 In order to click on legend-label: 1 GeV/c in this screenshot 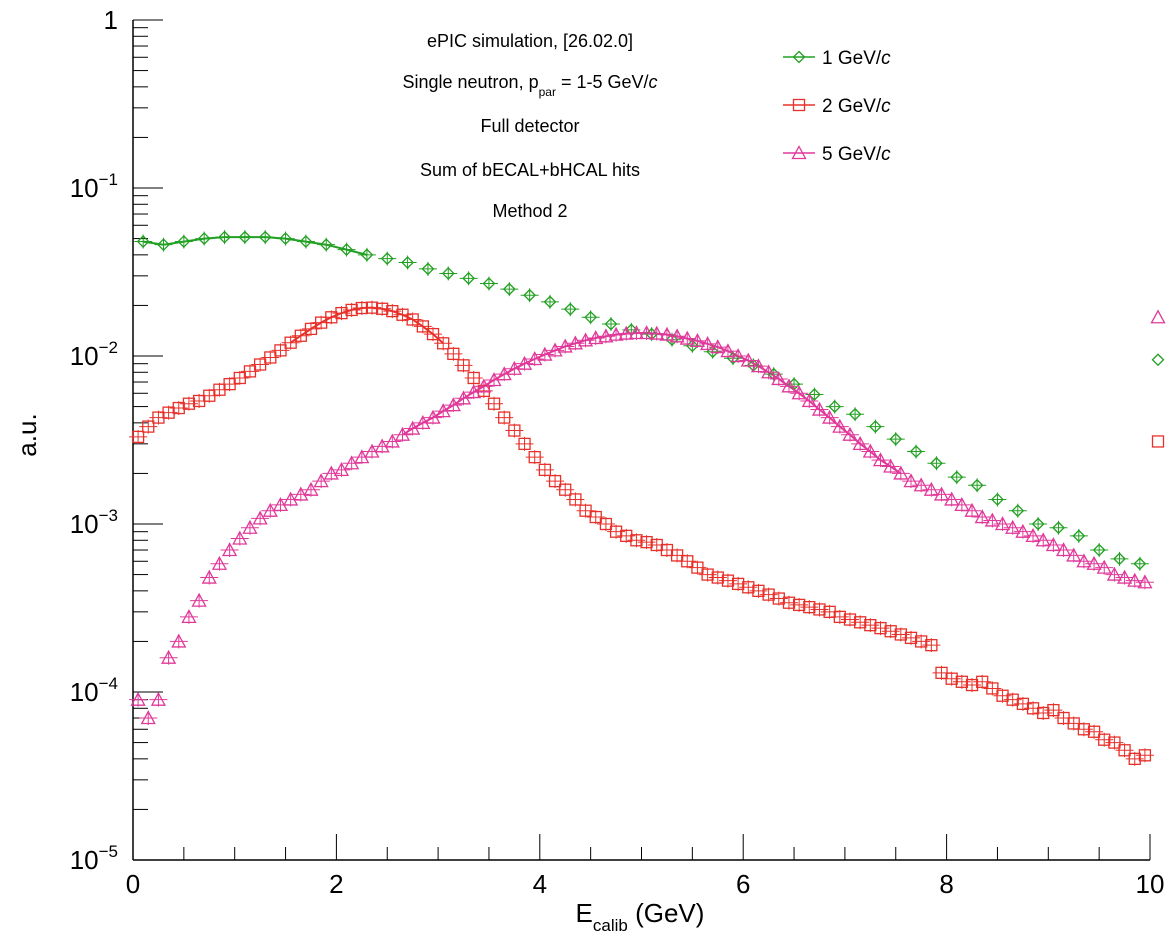, I will do `click(856, 58)`.